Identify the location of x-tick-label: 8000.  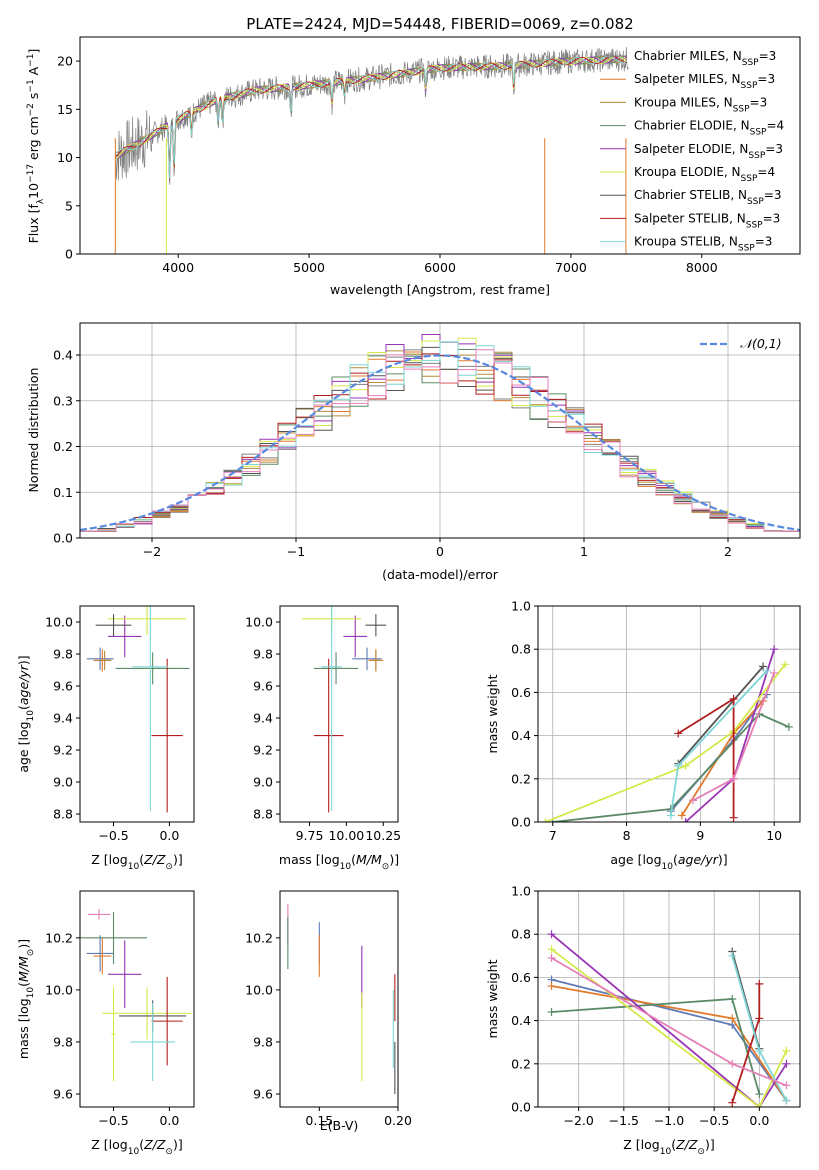
(702, 267).